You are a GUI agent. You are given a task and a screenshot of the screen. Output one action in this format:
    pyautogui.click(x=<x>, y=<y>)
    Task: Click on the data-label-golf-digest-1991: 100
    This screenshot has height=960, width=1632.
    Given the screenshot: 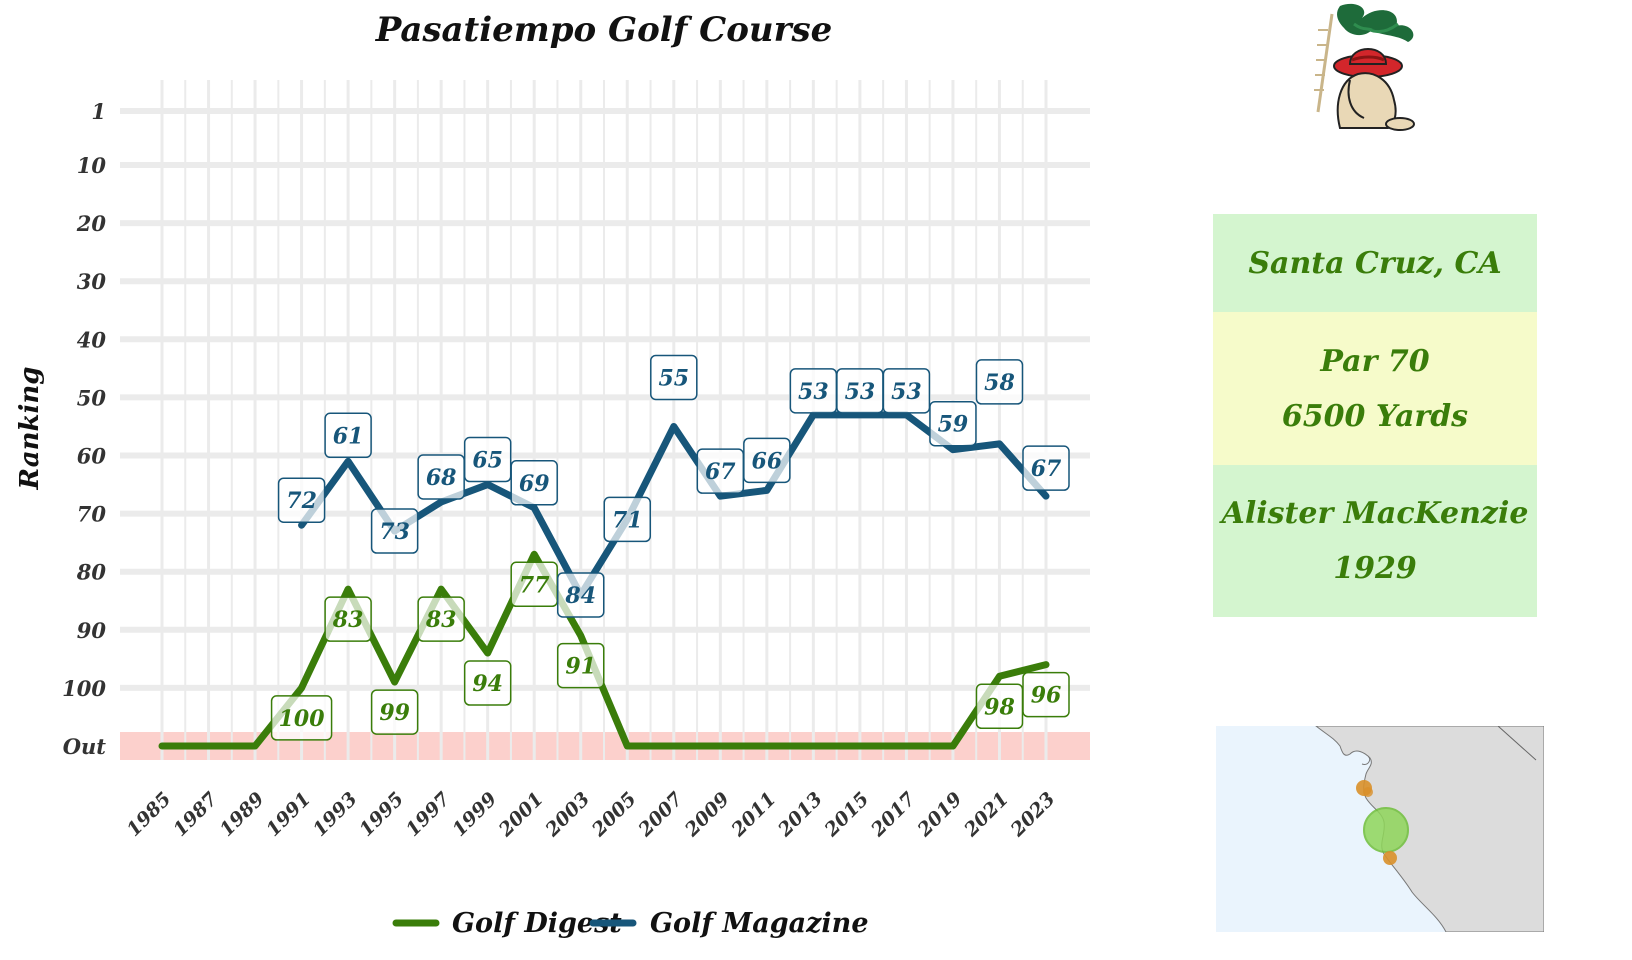 What is the action you would take?
    pyautogui.click(x=302, y=719)
    